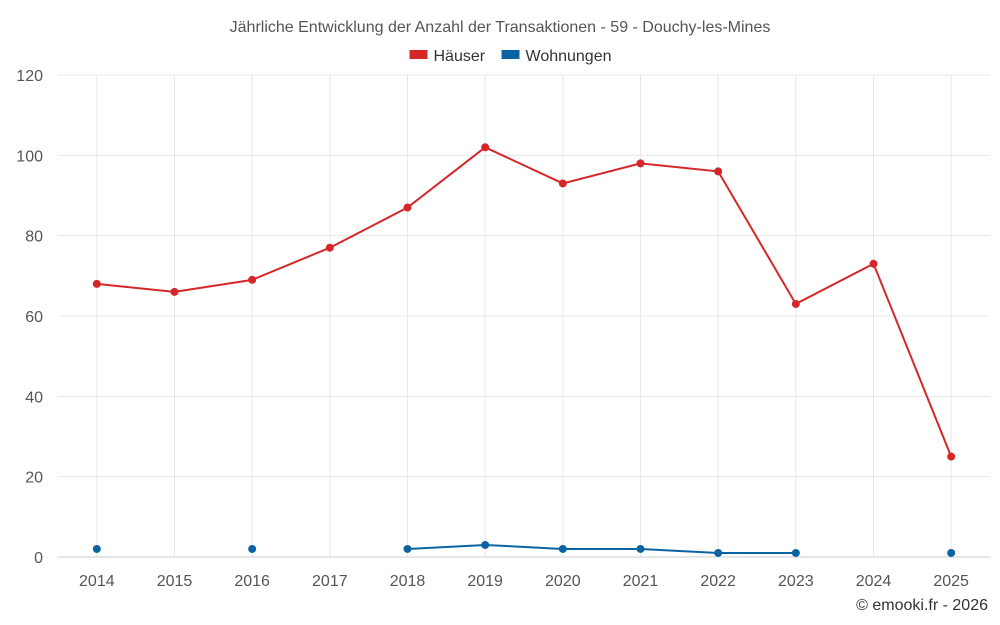 This screenshot has width=1000, height=625. What do you see at coordinates (922, 605) in the screenshot?
I see `credit-text: © emooki.fr - 2026` at bounding box center [922, 605].